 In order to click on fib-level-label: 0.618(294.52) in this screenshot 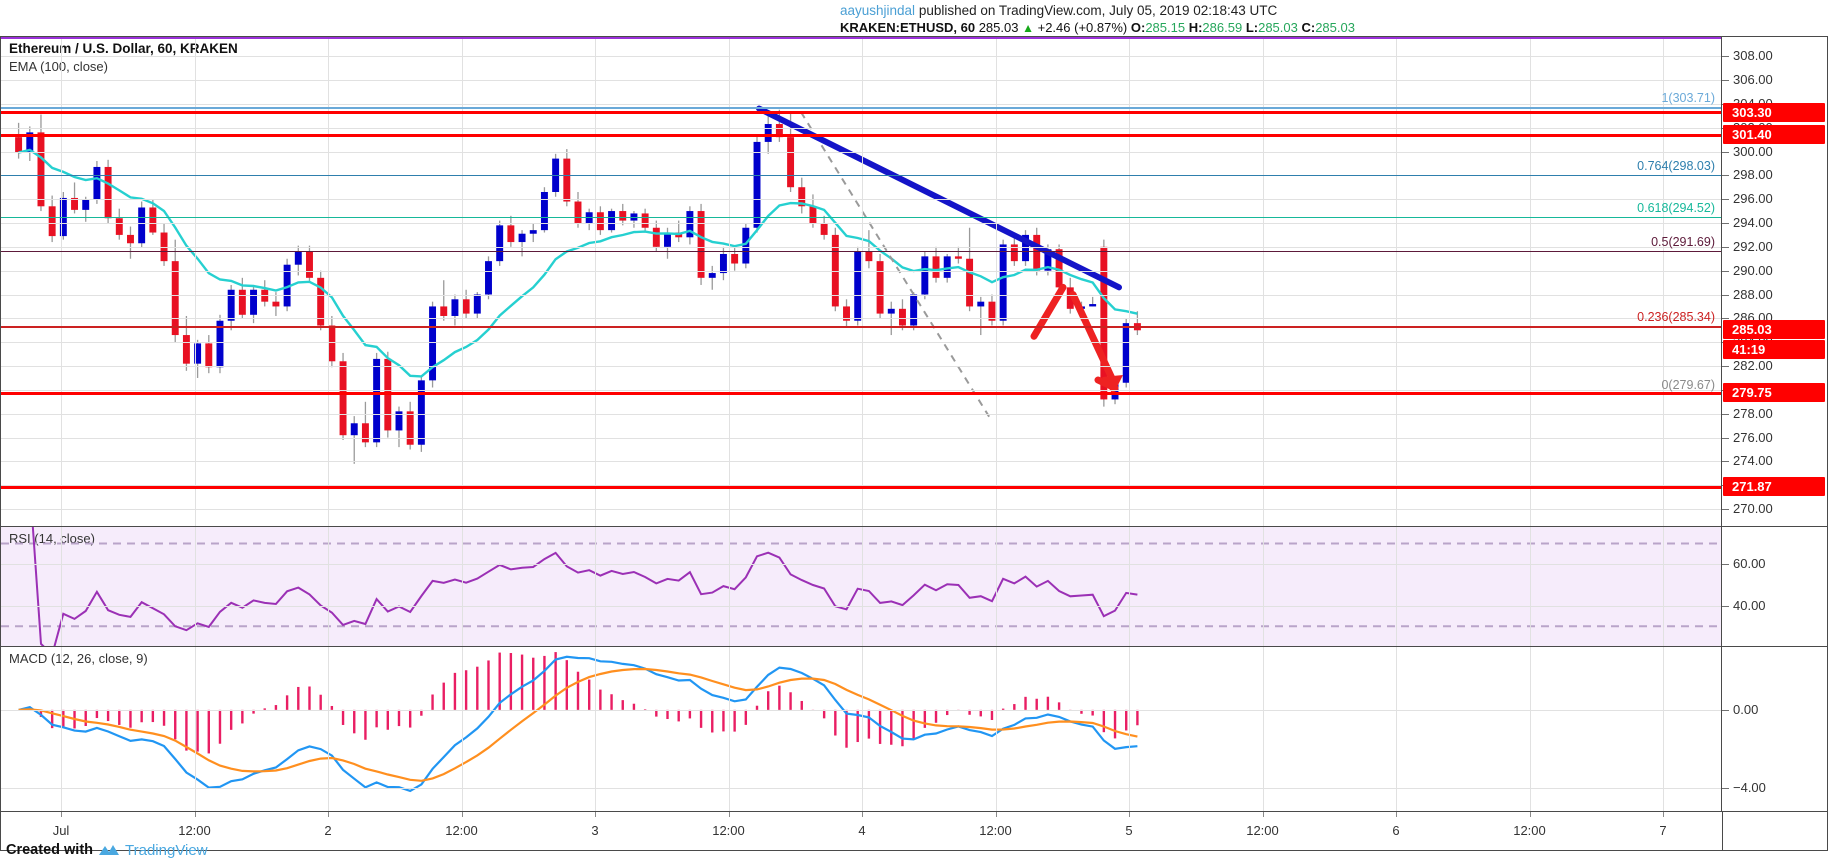, I will do `click(1676, 207)`.